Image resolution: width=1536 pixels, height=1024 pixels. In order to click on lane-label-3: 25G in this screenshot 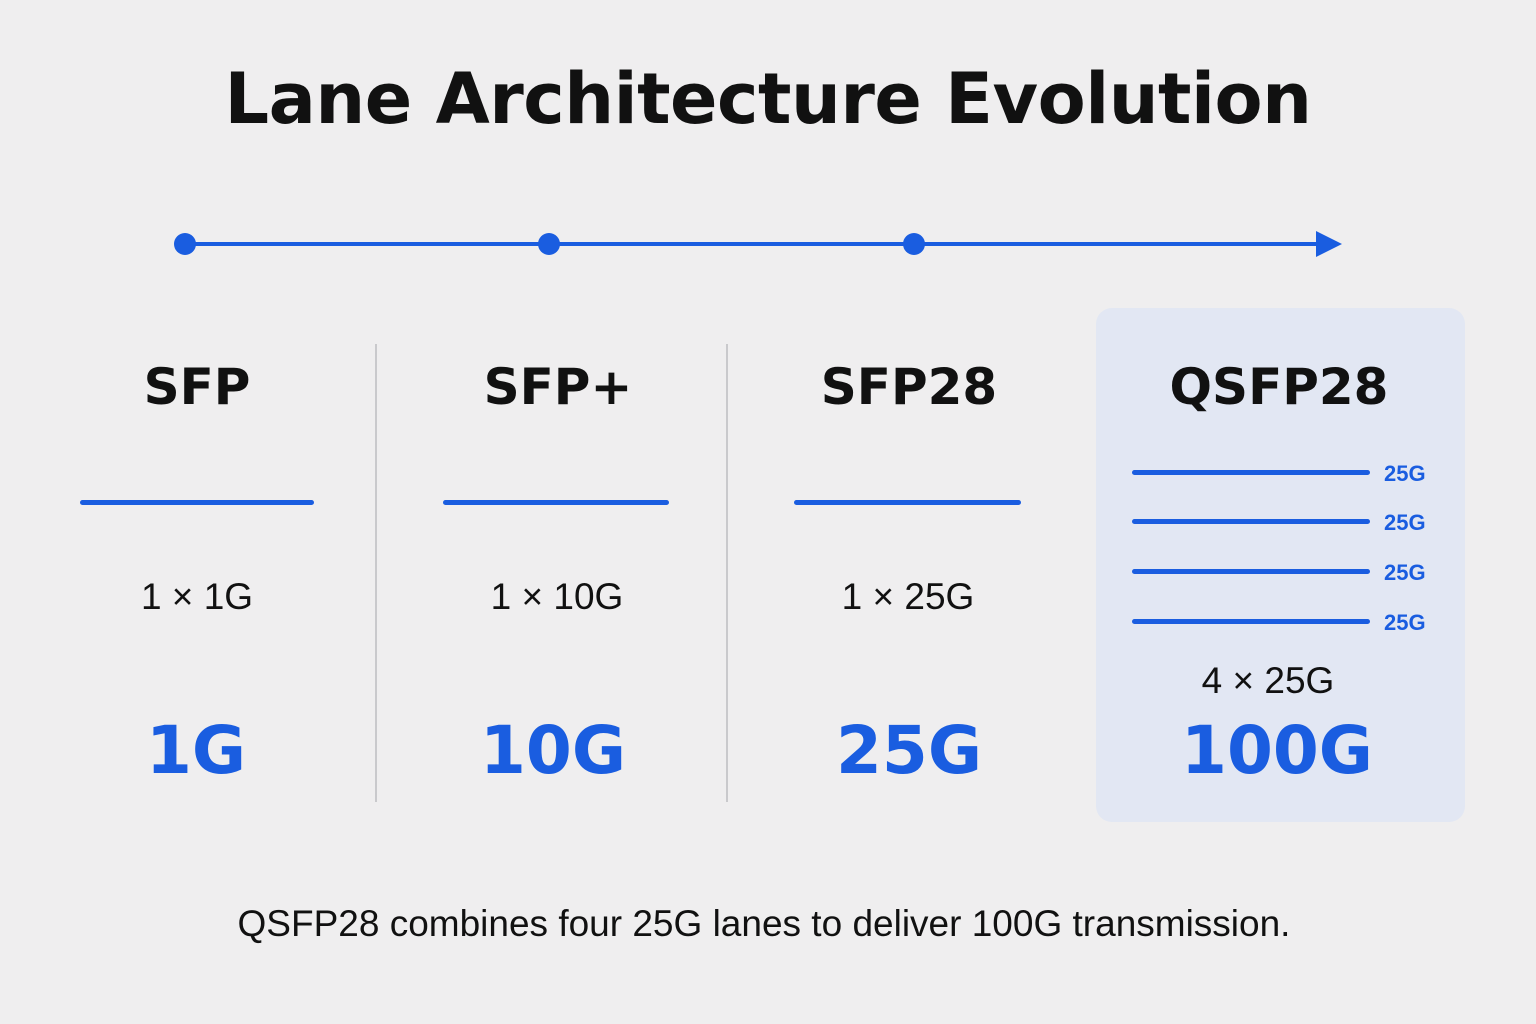, I will do `click(1405, 572)`.